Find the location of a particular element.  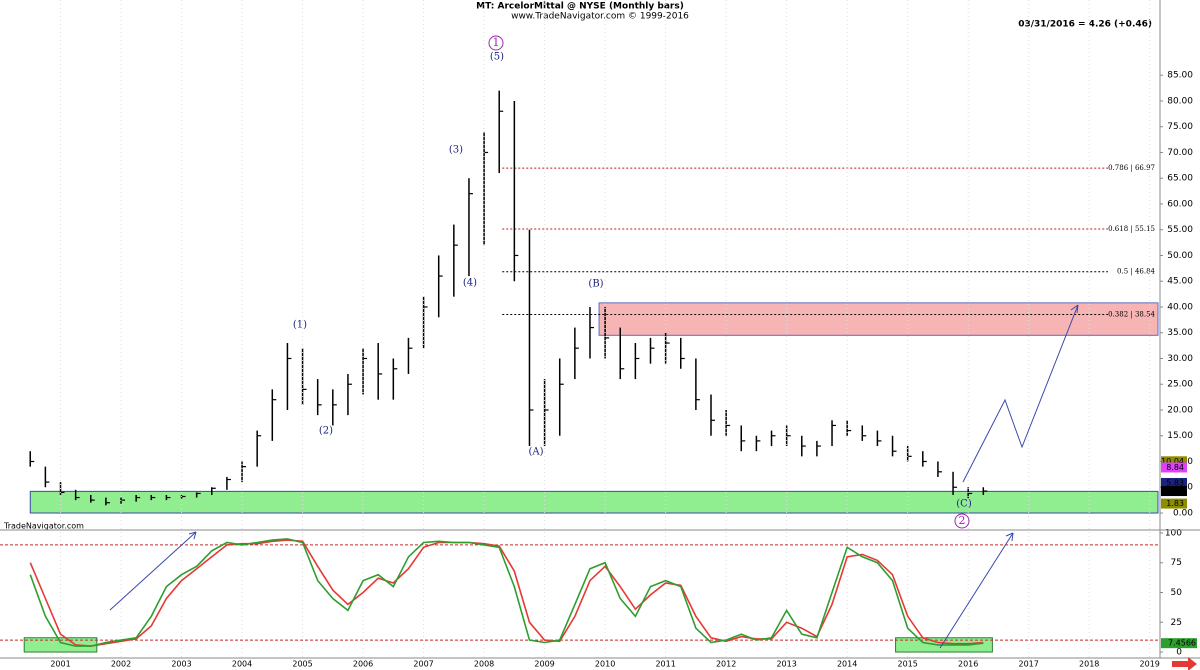

wave-label: (3) is located at coordinates (456, 150).